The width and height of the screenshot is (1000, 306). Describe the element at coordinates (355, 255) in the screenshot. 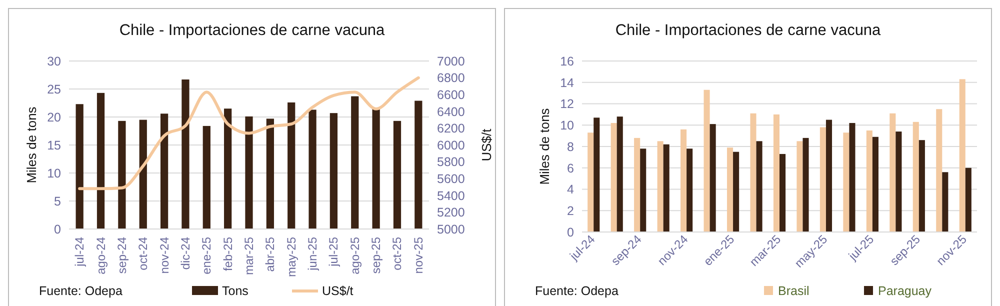

I see `x-tick-label: ago-25` at that location.